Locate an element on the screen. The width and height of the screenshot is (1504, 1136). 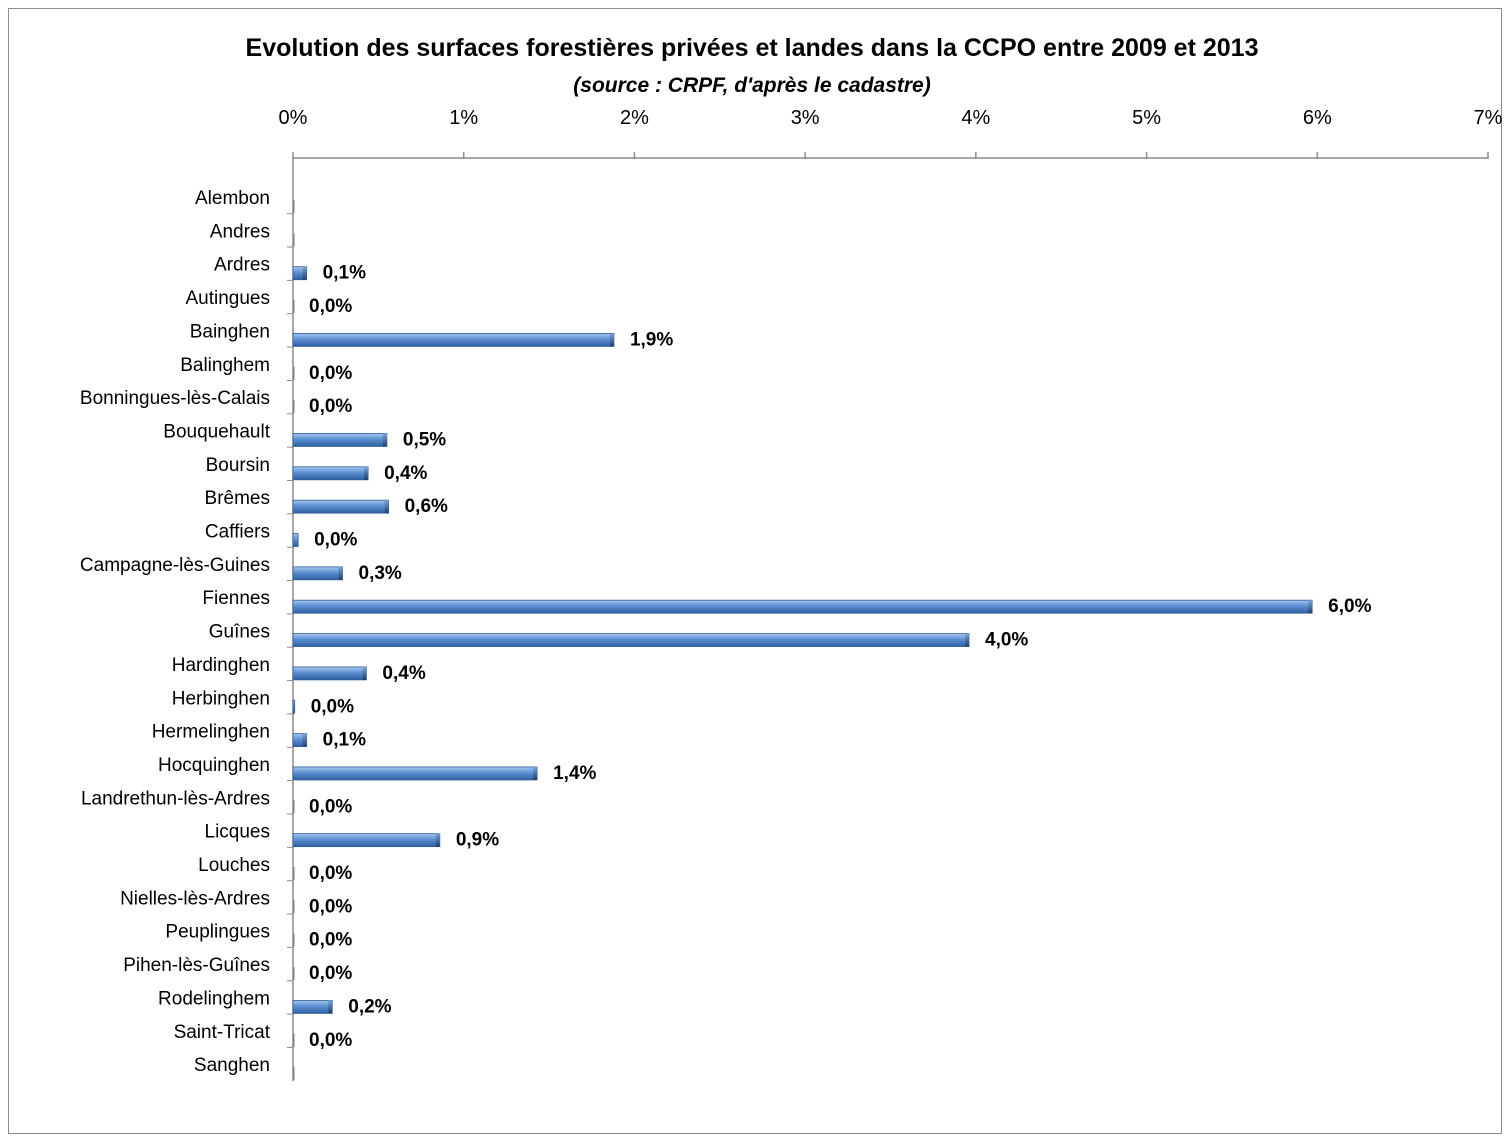
category-label: Nielles-lès-Ardres is located at coordinates (195, 898).